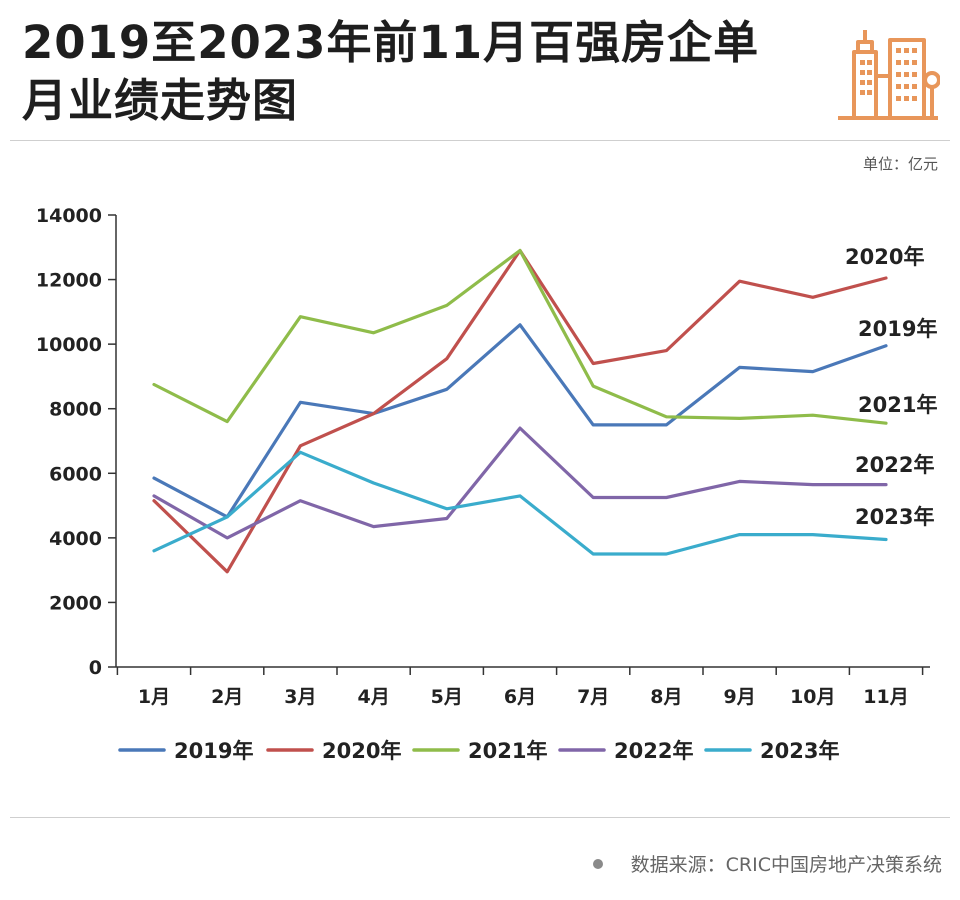 This screenshot has width=960, height=900. What do you see at coordinates (69, 216) in the screenshot?
I see `y-tick-label: 14000` at bounding box center [69, 216].